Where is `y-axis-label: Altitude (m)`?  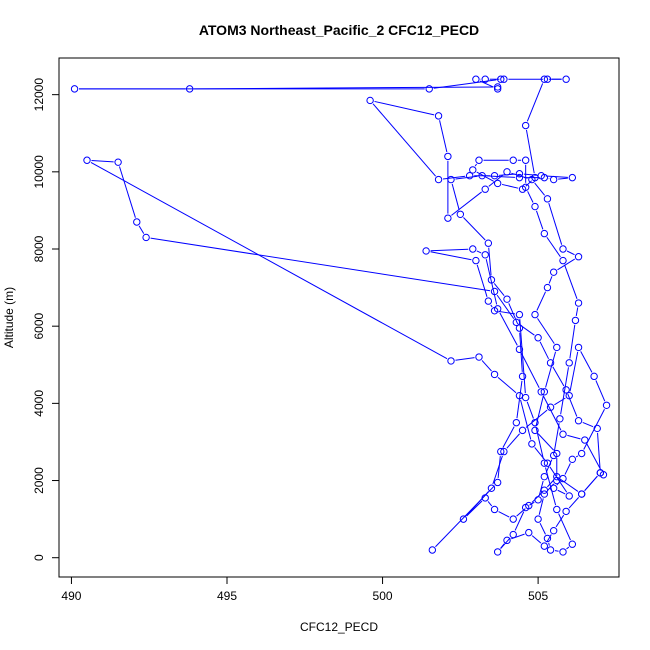
y-axis-label: Altitude (m) is located at coordinates (9, 317).